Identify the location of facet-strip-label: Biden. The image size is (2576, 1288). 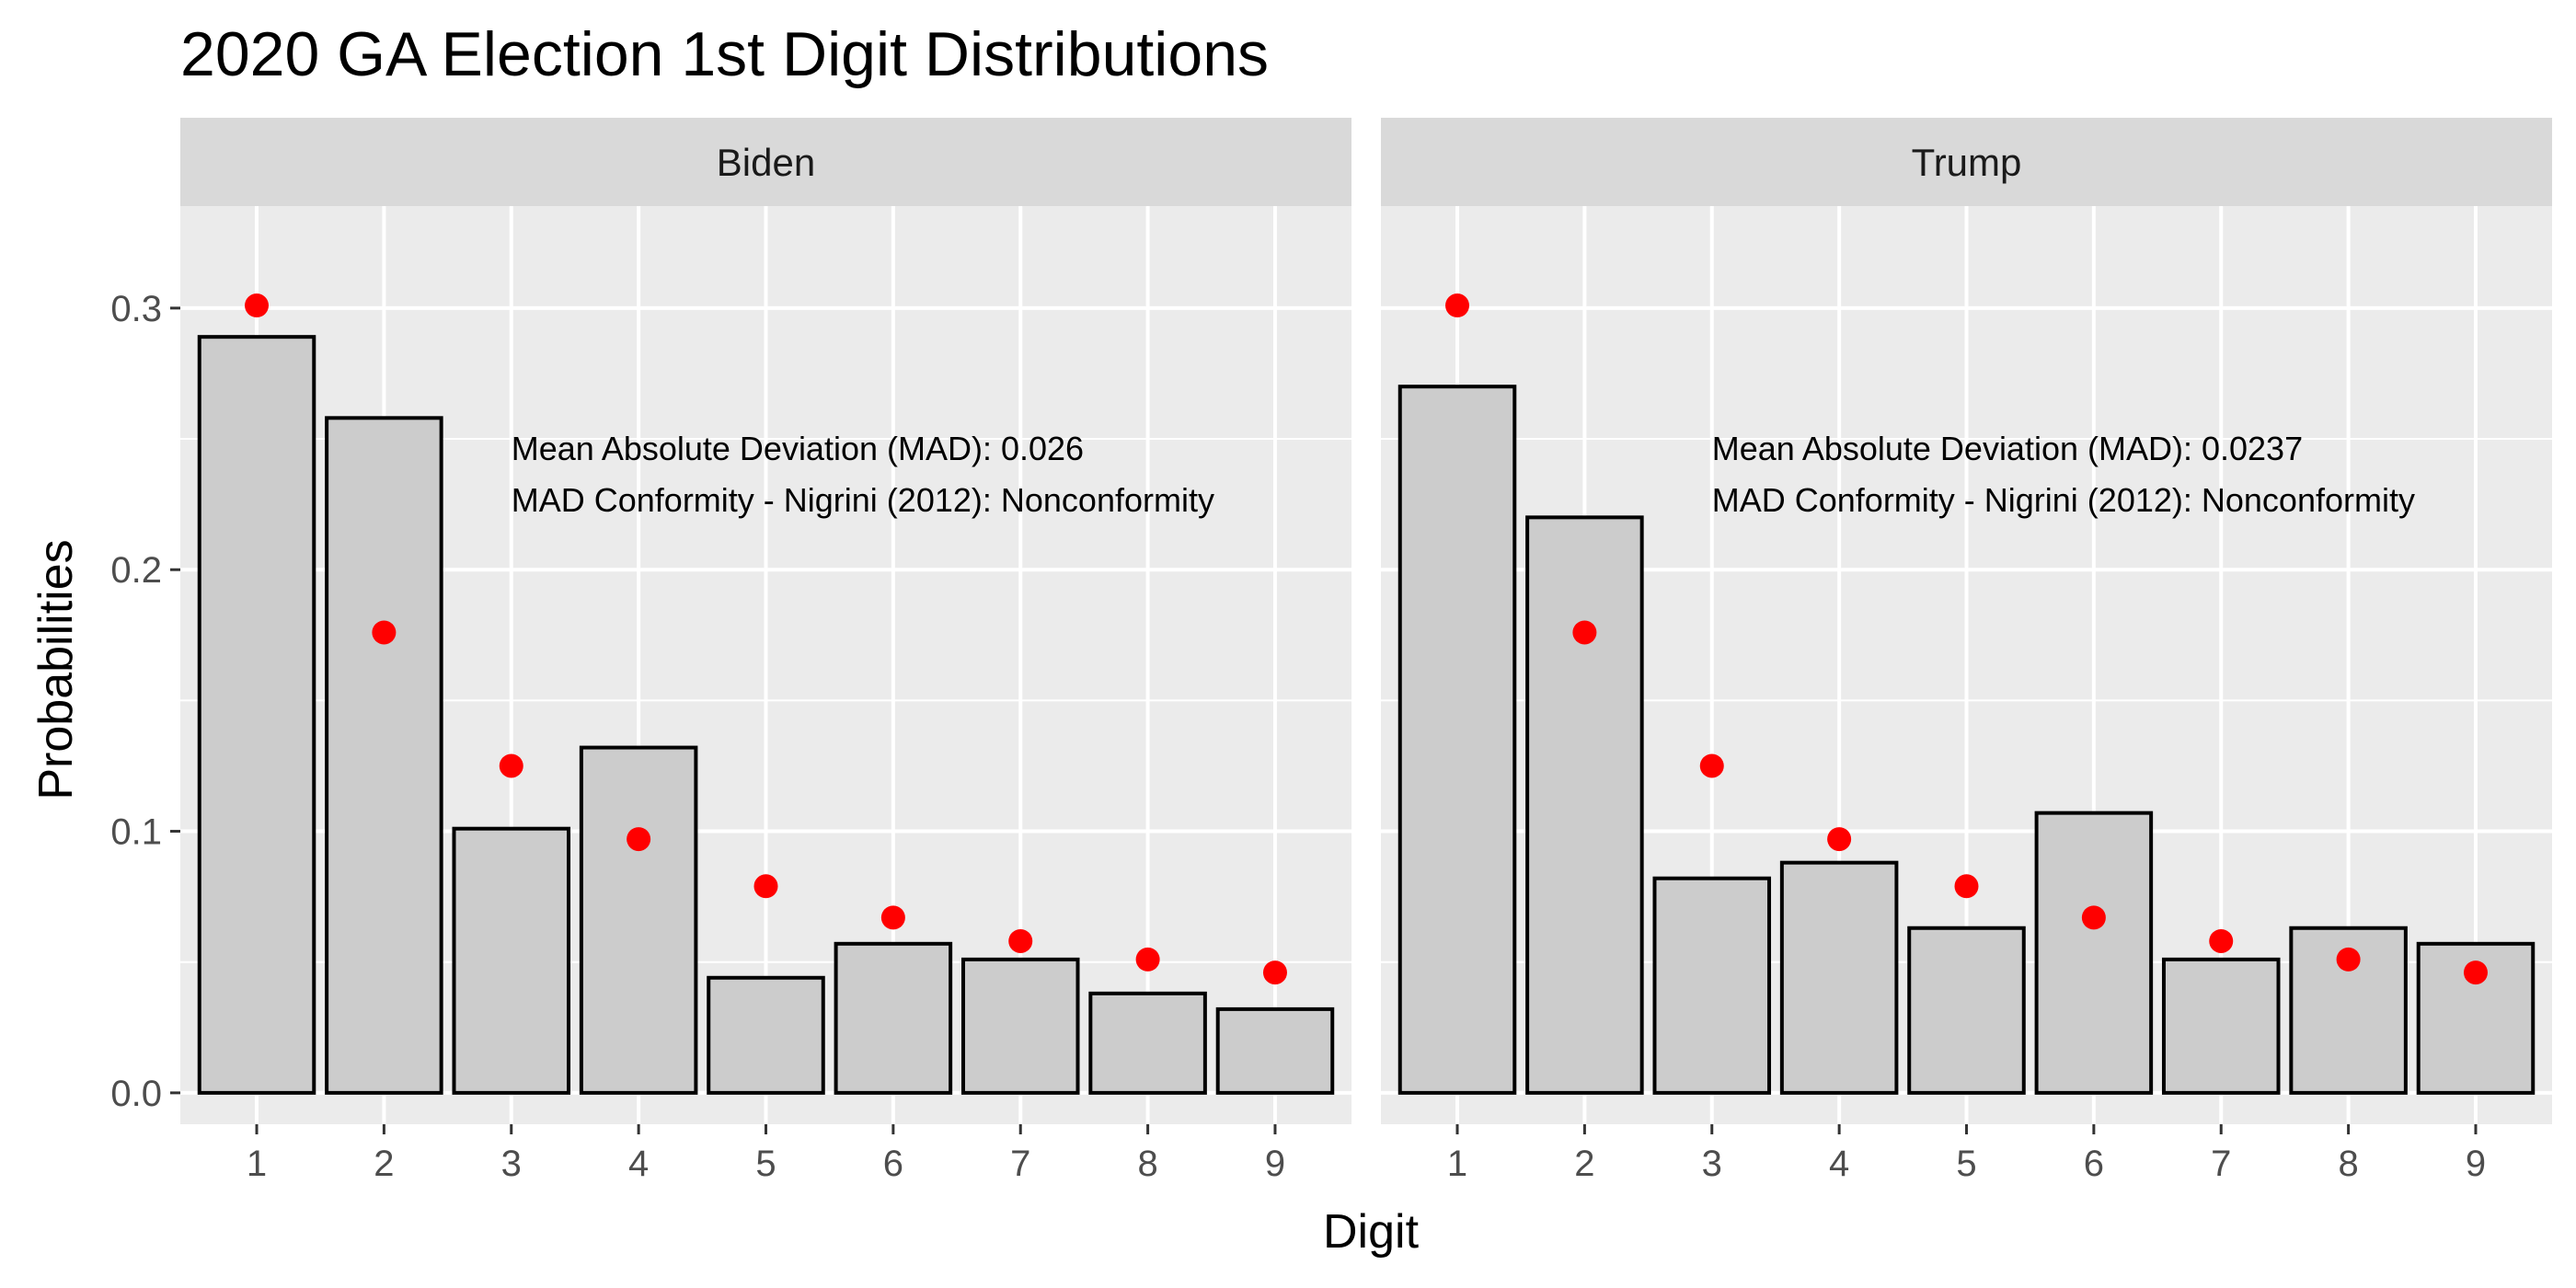
(766, 162).